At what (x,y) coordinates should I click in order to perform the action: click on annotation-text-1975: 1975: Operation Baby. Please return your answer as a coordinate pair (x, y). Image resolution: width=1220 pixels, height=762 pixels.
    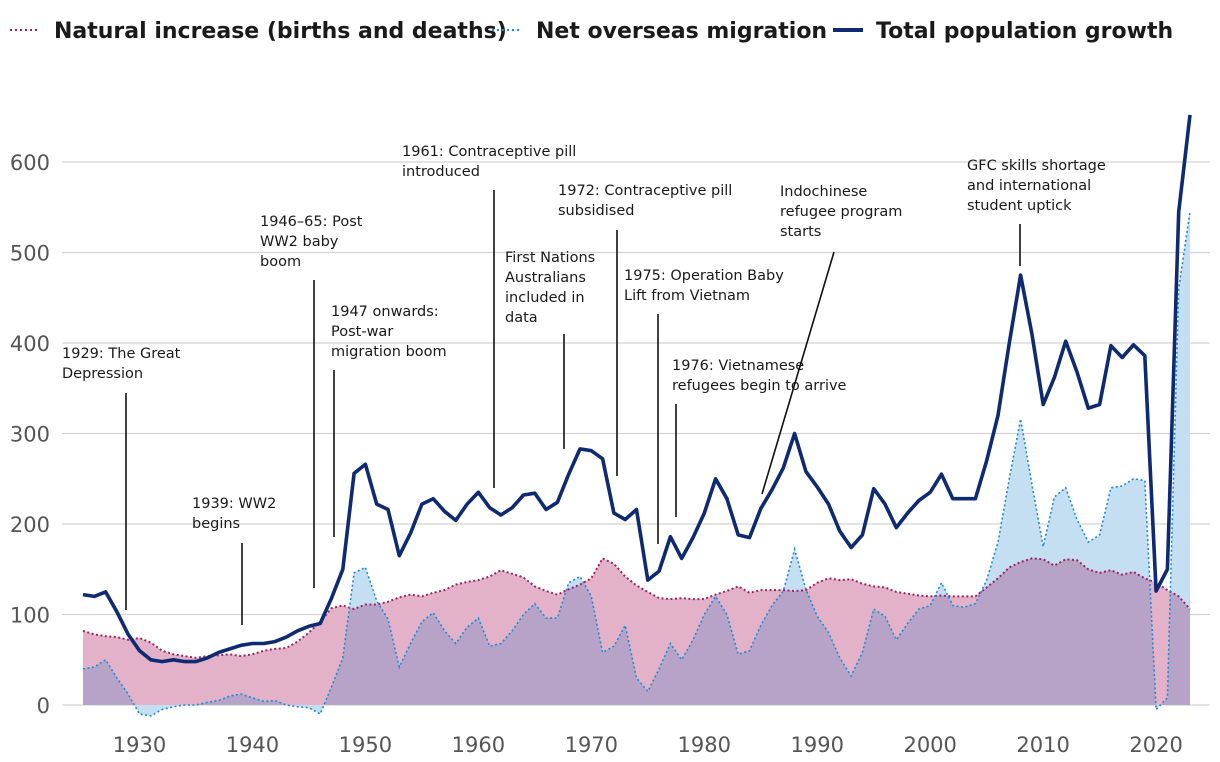
    Looking at the image, I should click on (704, 276).